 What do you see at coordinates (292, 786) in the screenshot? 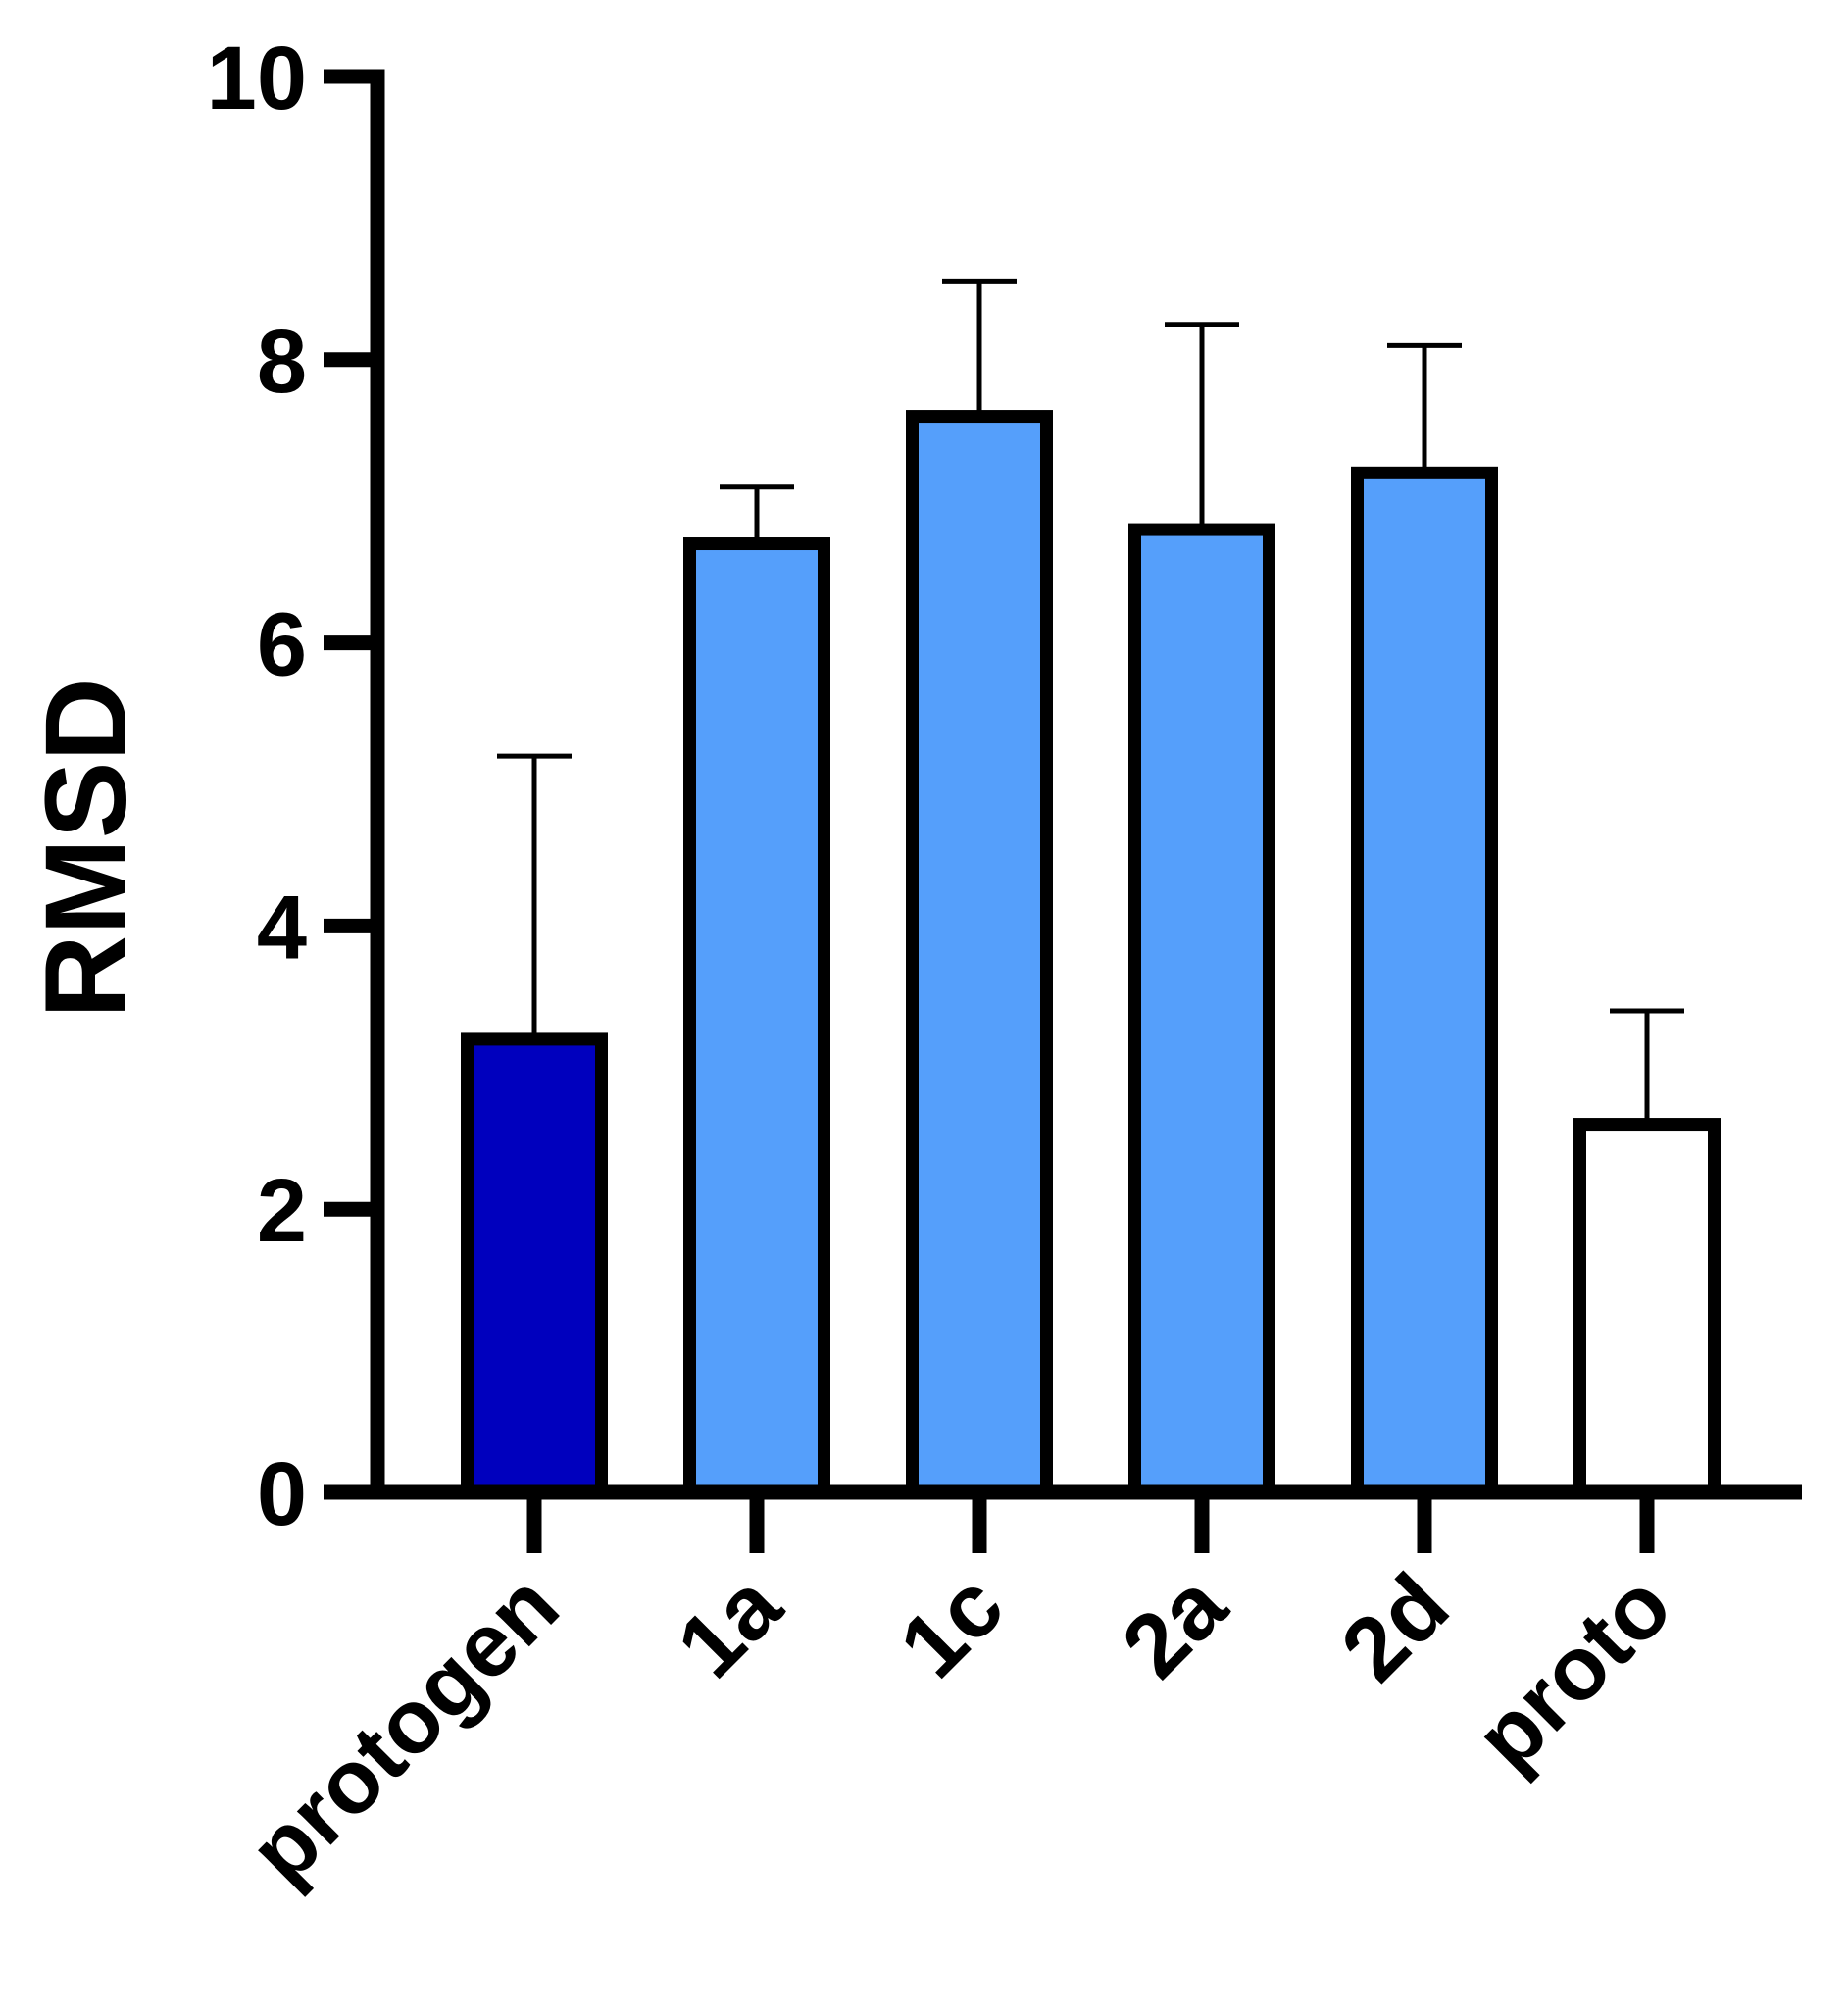
I see `y-ticks-layer: 0 2 4 6 8 10` at bounding box center [292, 786].